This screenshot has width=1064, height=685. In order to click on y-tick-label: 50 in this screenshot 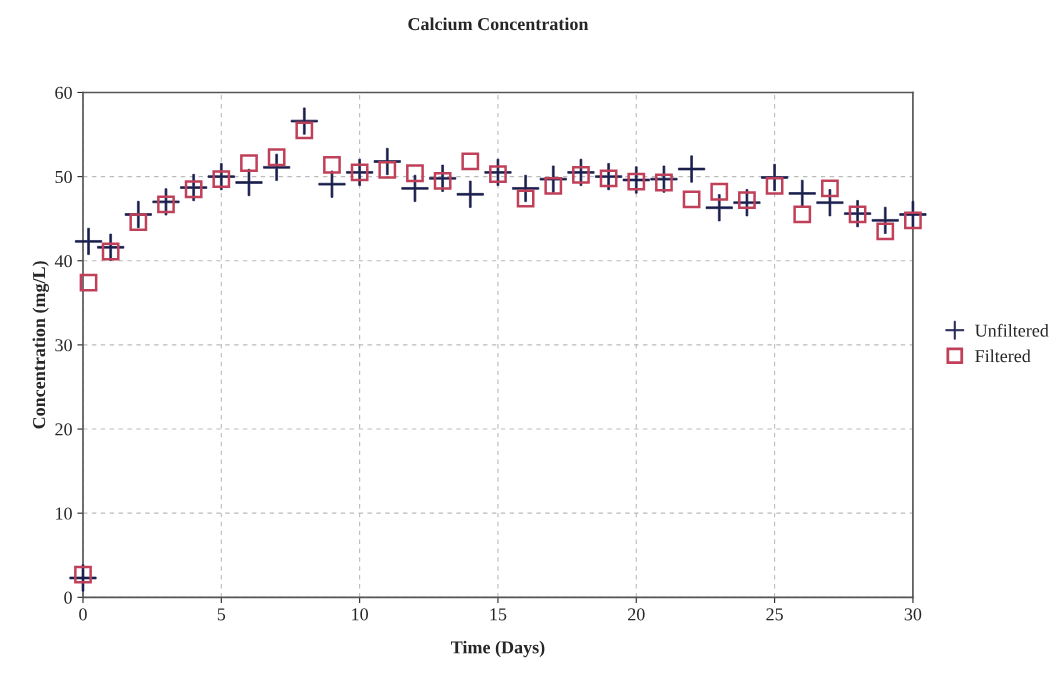, I will do `click(63, 177)`.